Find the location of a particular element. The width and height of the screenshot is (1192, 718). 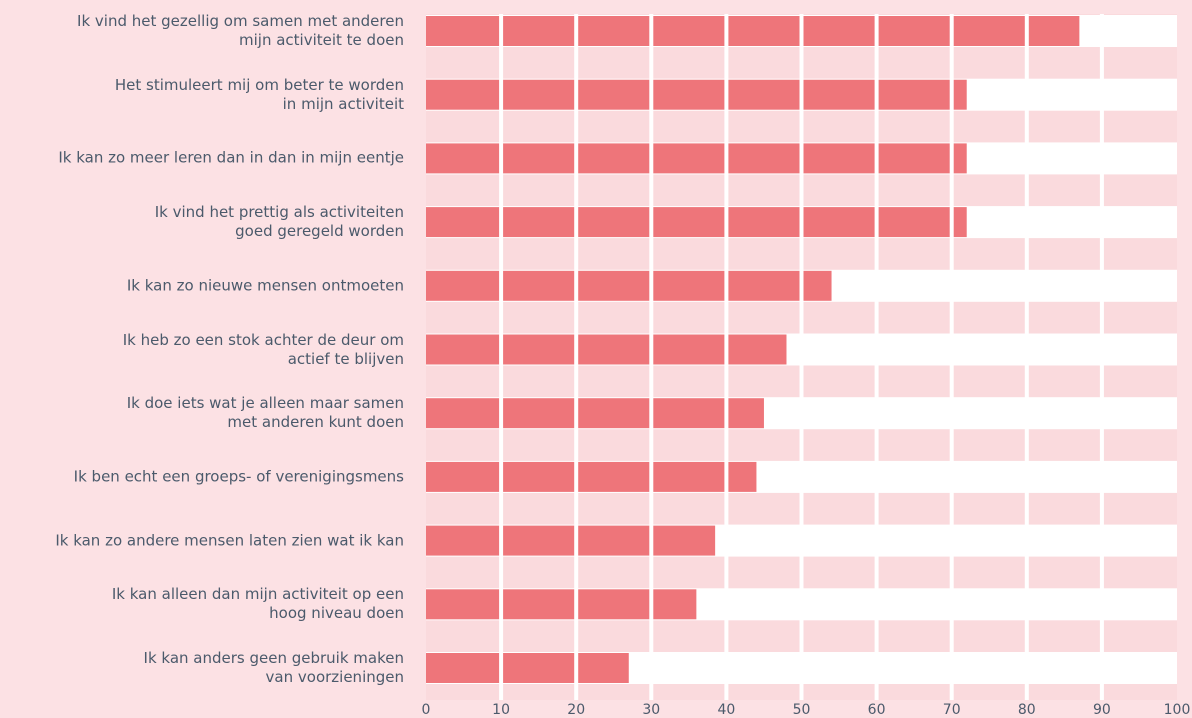

x-tick-label: 10 is located at coordinates (501, 710).